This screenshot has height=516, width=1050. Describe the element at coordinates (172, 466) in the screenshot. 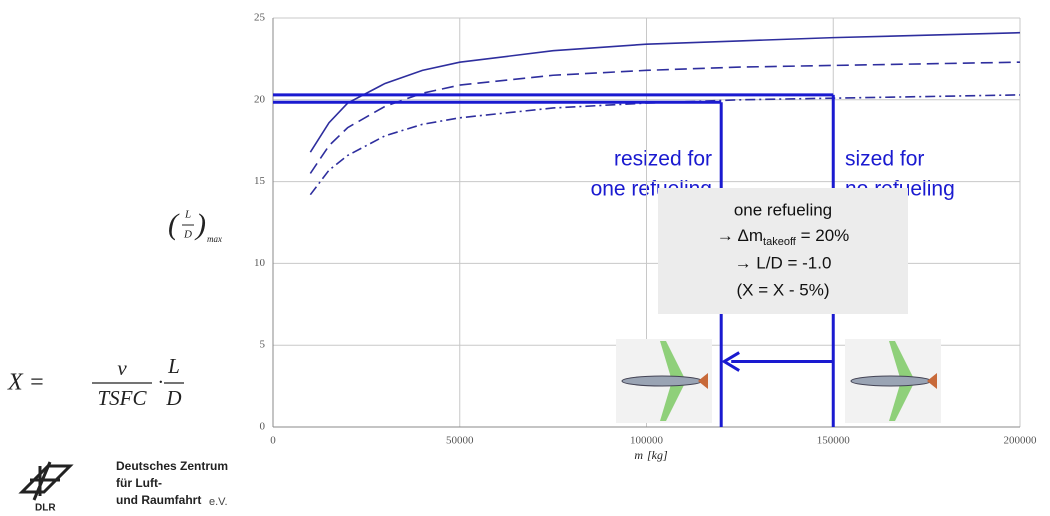

I see `logo-text: Deutsches Zentrum` at that location.